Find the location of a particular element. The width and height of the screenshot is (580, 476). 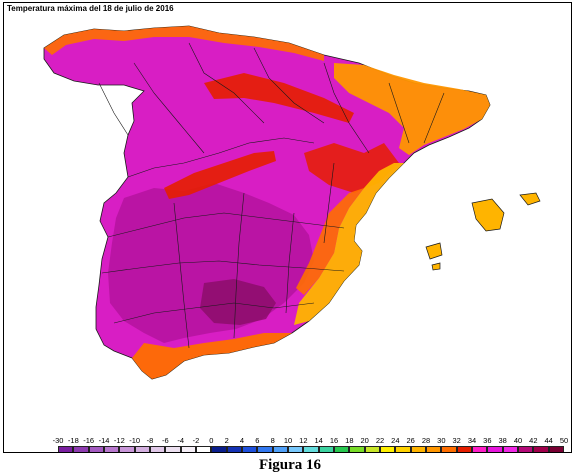

hottest-zone-south is located at coordinates (238, 302).